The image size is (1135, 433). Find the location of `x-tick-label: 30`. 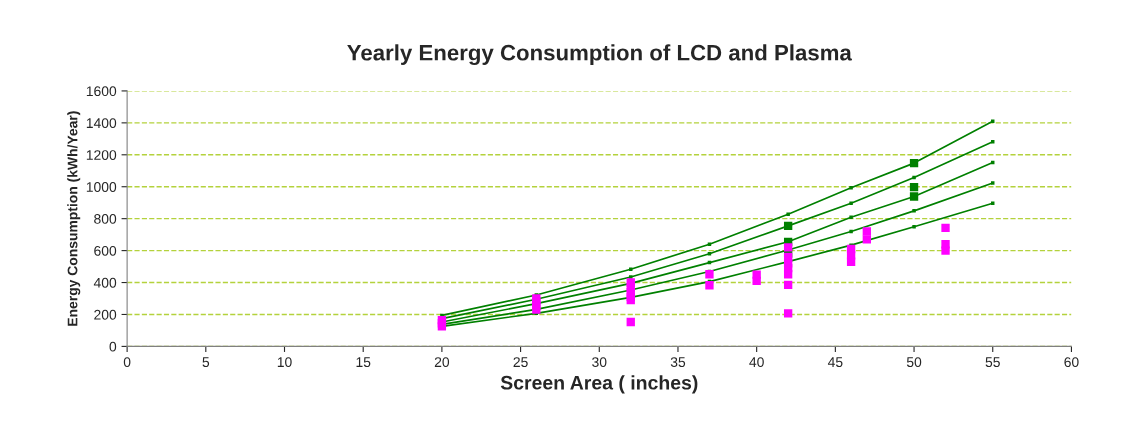

x-tick-label: 30 is located at coordinates (599, 362).